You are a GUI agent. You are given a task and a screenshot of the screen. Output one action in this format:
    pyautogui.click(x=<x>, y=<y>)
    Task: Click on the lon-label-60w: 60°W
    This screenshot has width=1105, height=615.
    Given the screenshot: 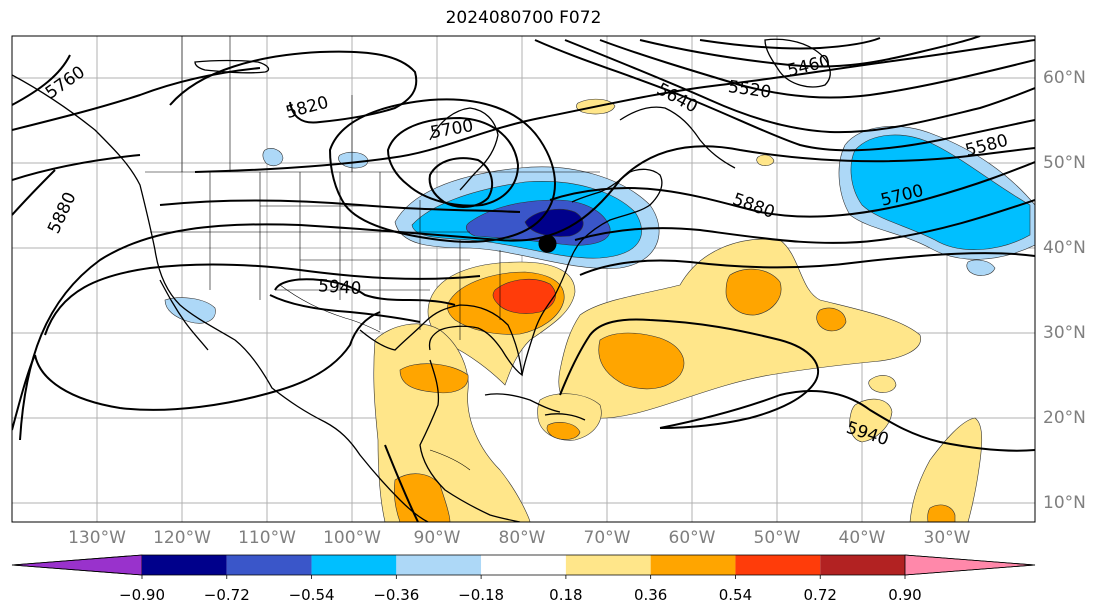 What is the action you would take?
    pyautogui.click(x=692, y=538)
    